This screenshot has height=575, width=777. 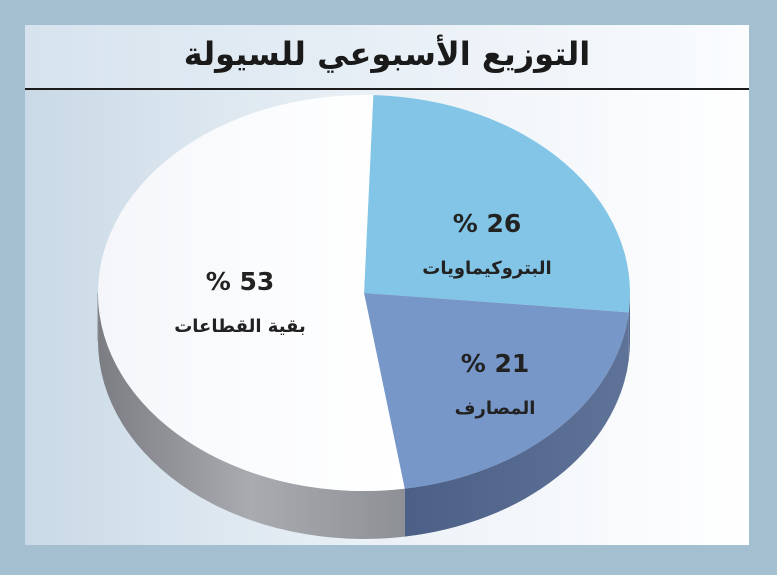 I want to click on title-band: التوزيع الأسبوعي للسيولة, so click(x=387, y=57).